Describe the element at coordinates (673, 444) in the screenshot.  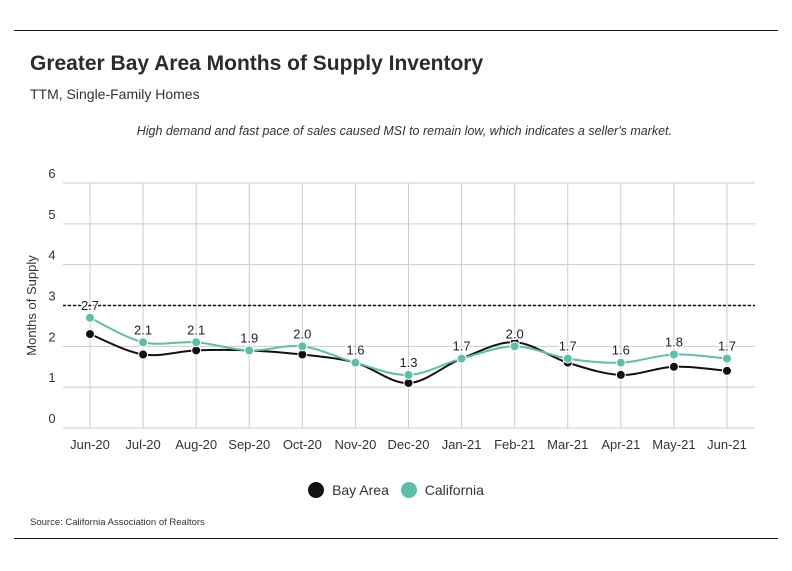
I see `x-tick-label: May-21` at that location.